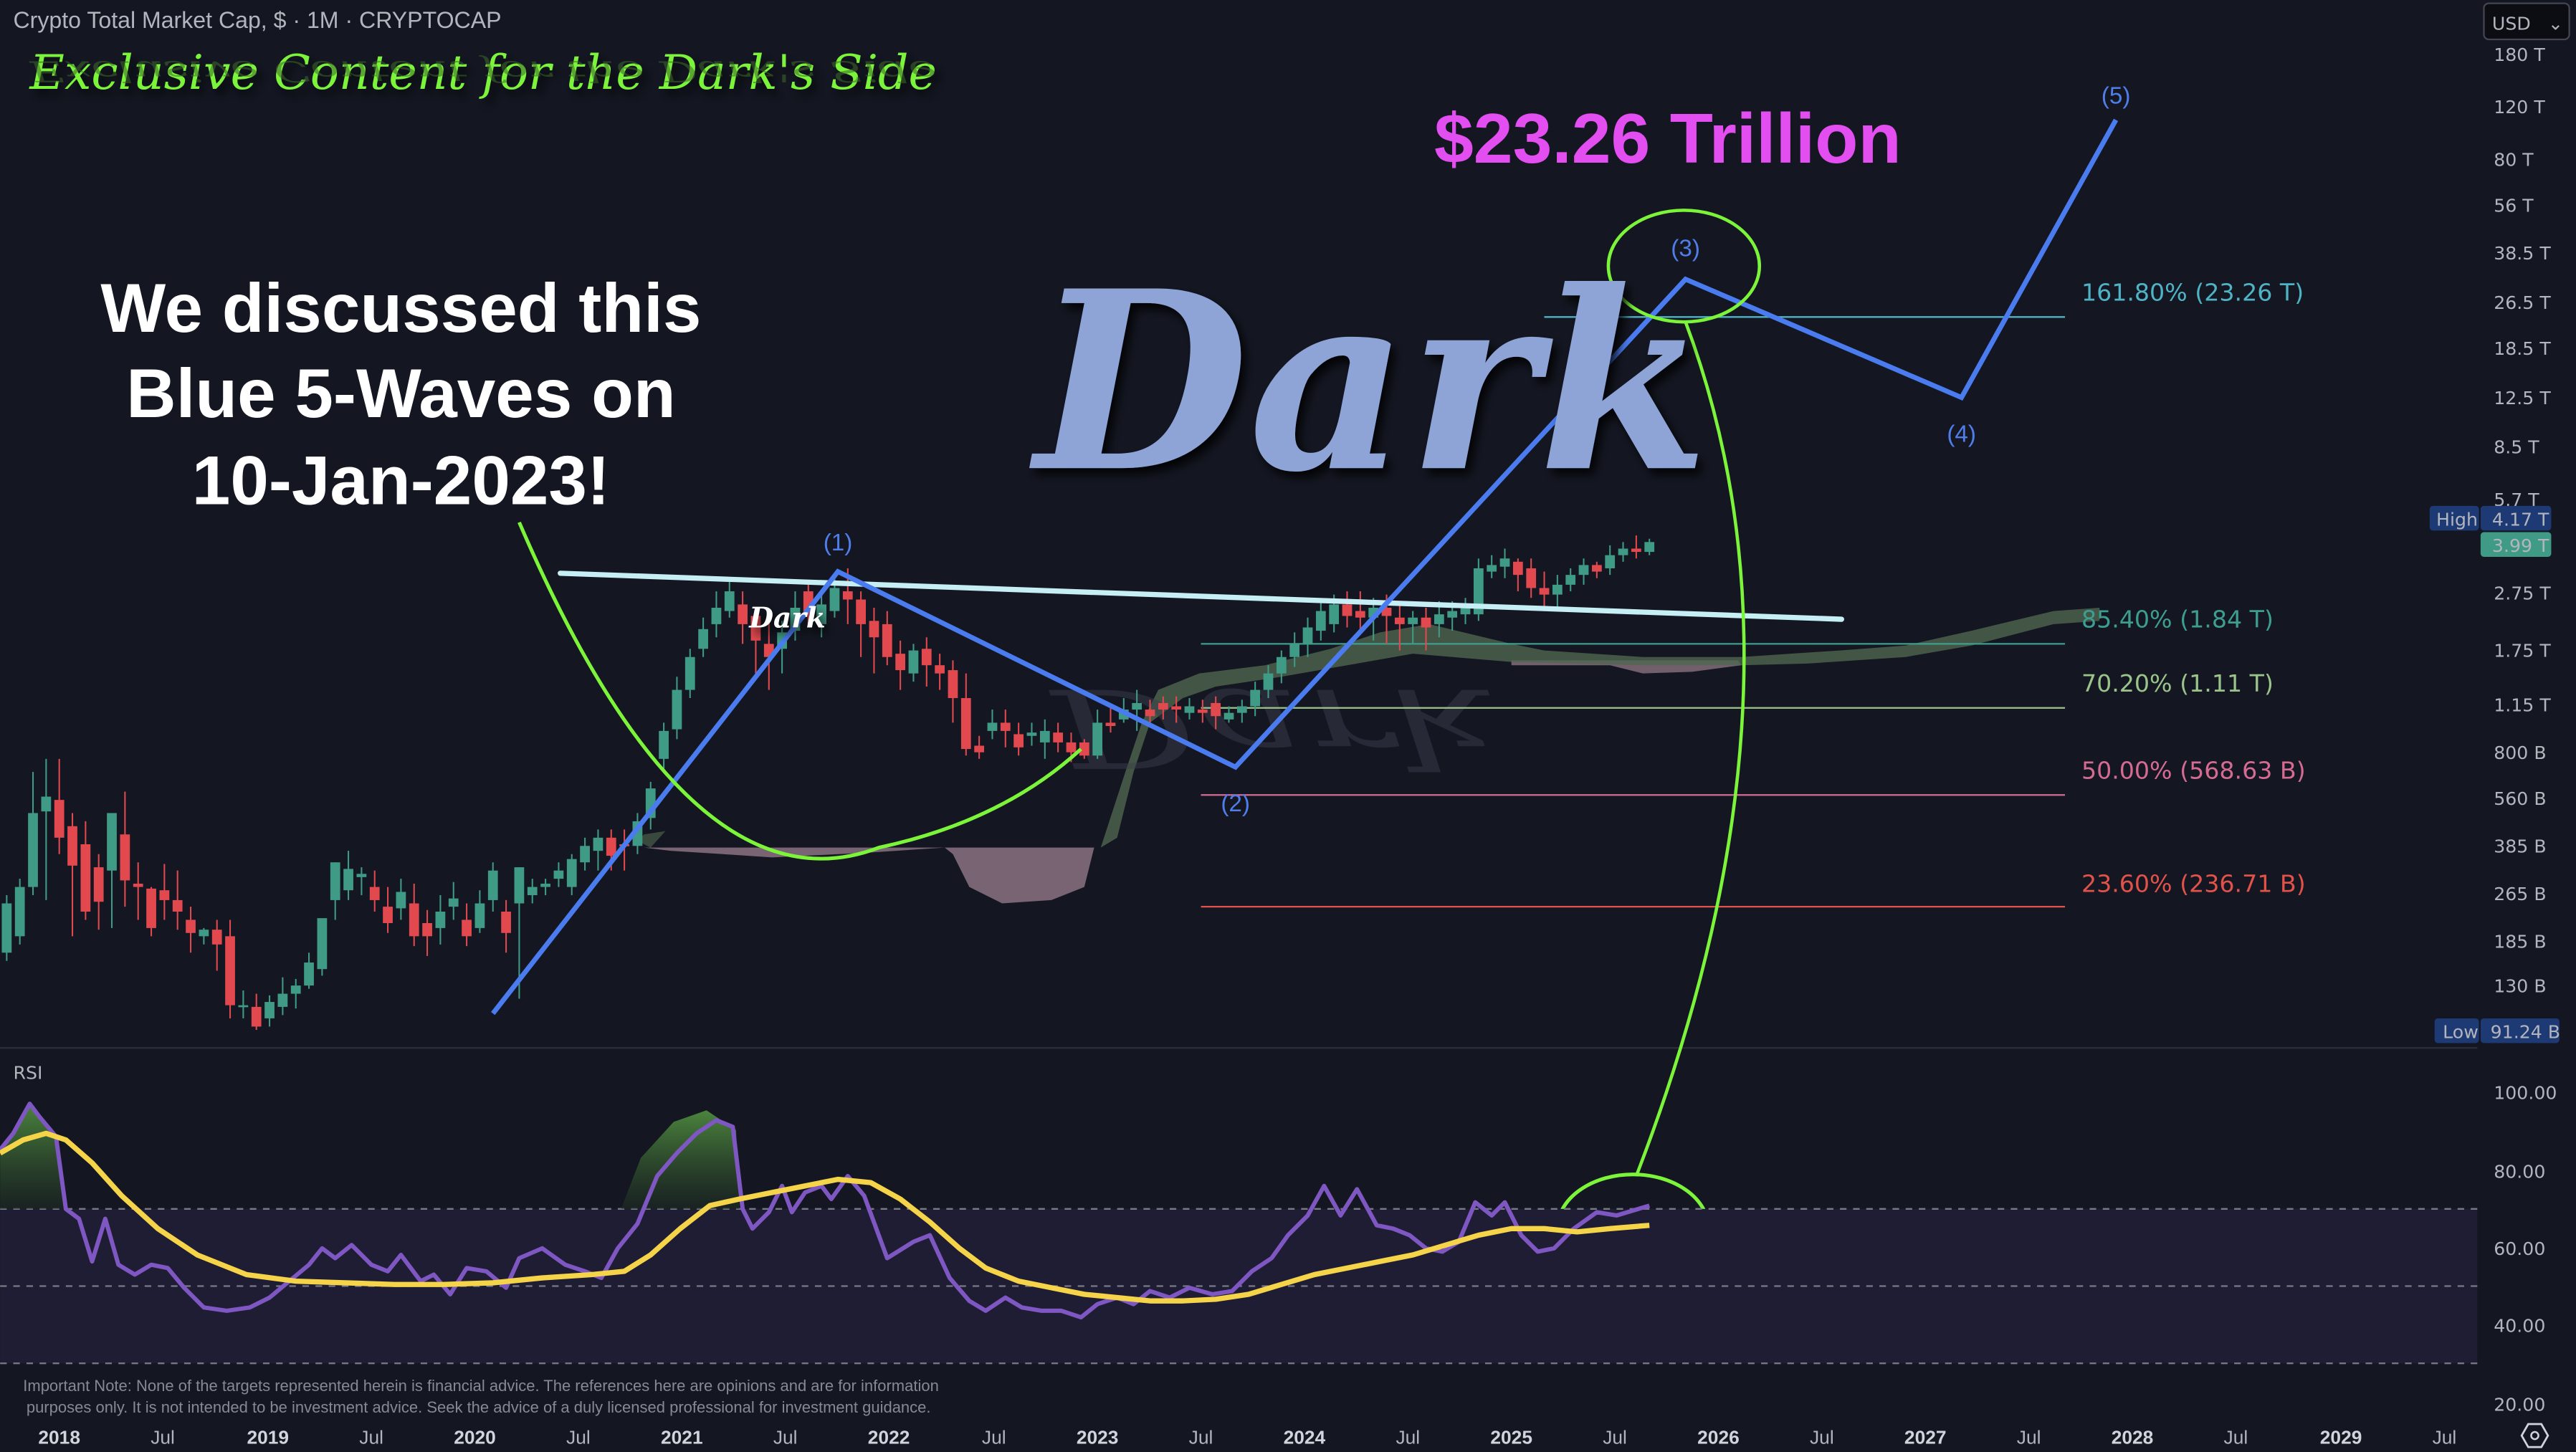 The width and height of the screenshot is (2576, 1452). Describe the element at coordinates (1690, 749) in the screenshot. I see `connector-arc` at that location.